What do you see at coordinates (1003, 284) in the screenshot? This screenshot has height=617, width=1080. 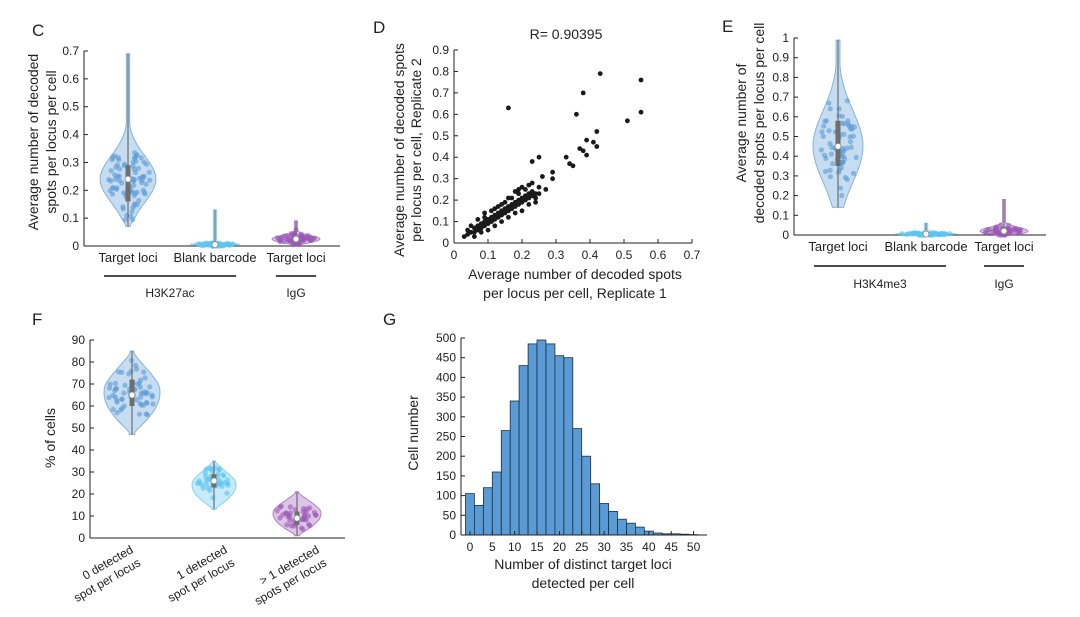 I see `panel-e-group-label: IgG` at bounding box center [1003, 284].